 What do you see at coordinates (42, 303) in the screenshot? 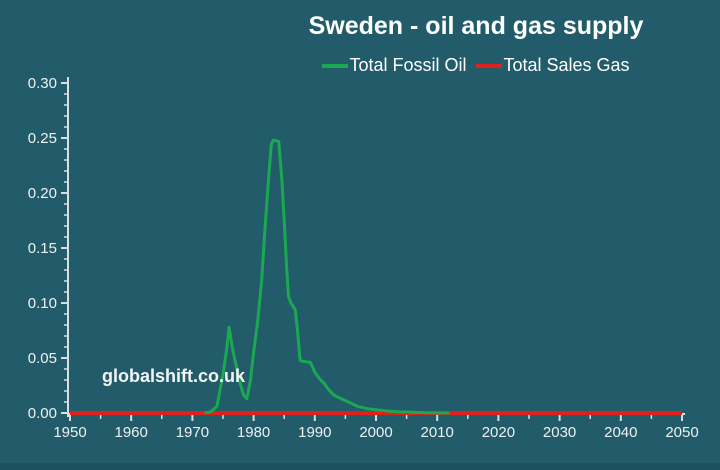
I see `y-tick-label: 0.10` at bounding box center [42, 303].